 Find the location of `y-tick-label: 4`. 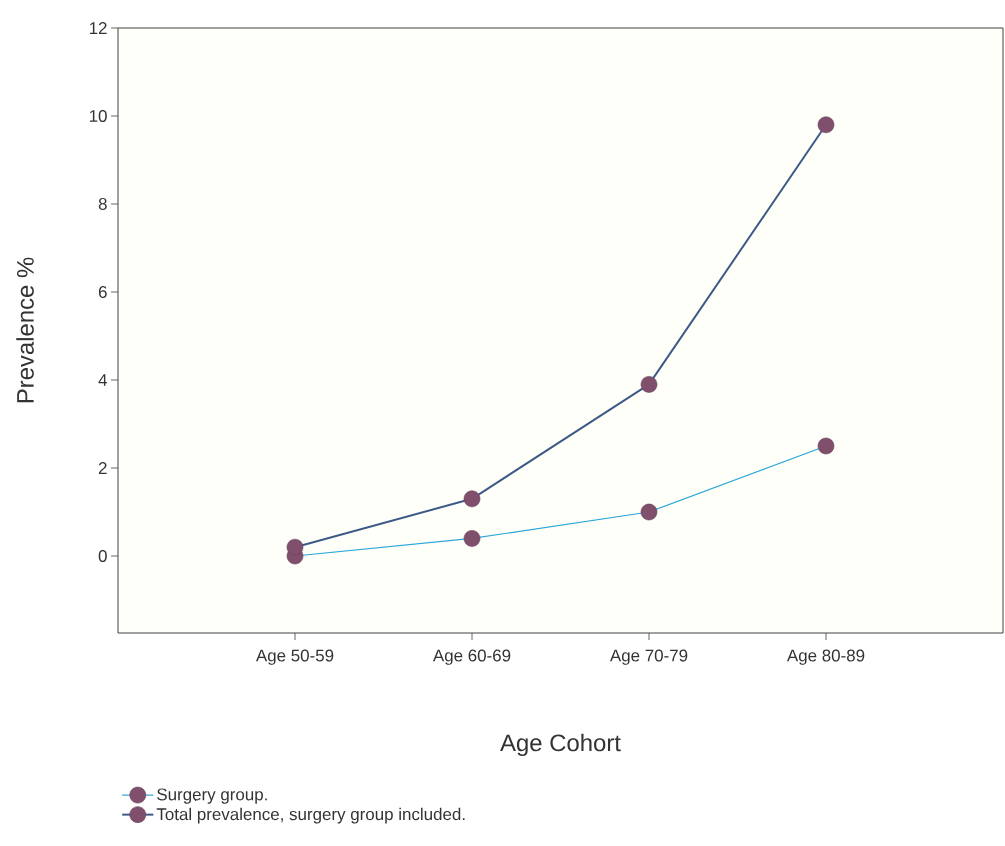

y-tick-label: 4 is located at coordinates (102, 380).